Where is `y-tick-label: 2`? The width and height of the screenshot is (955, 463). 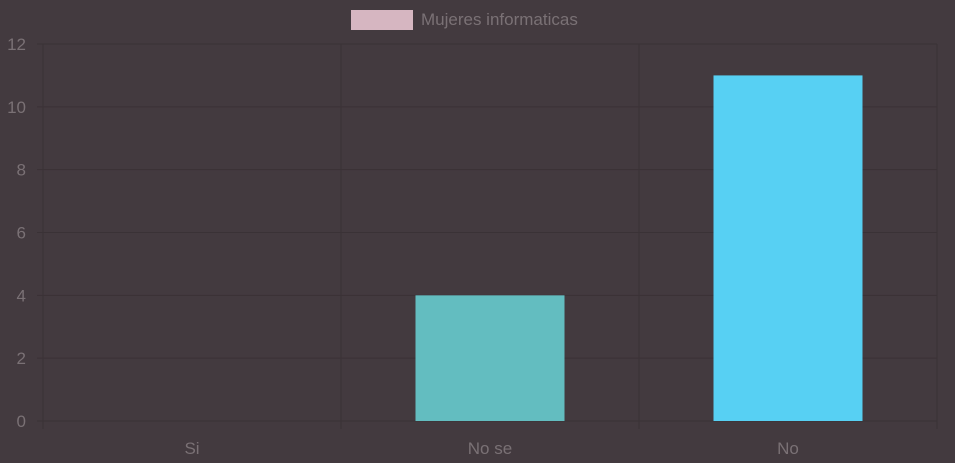 y-tick-label: 2 is located at coordinates (21, 358).